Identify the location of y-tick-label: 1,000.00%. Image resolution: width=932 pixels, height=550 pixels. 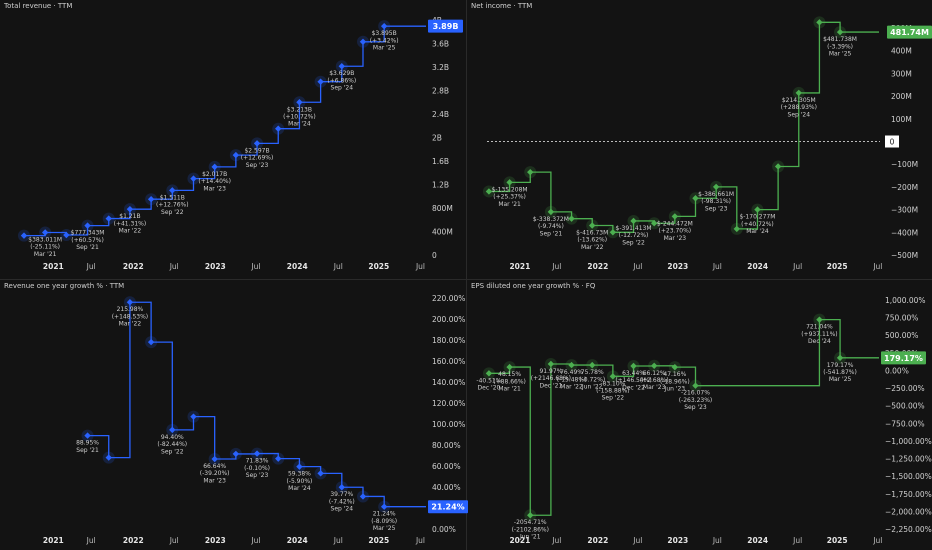
(905, 300).